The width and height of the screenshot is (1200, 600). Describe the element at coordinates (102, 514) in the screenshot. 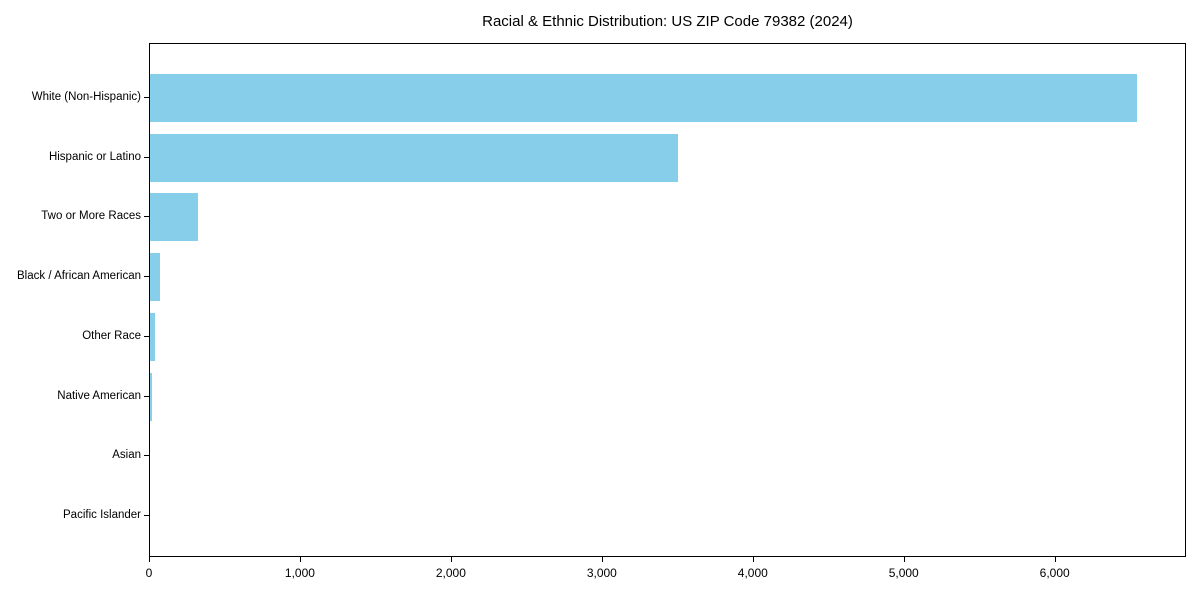

I see `y-tick-label-pacific-islander: Pacific Islander` at that location.